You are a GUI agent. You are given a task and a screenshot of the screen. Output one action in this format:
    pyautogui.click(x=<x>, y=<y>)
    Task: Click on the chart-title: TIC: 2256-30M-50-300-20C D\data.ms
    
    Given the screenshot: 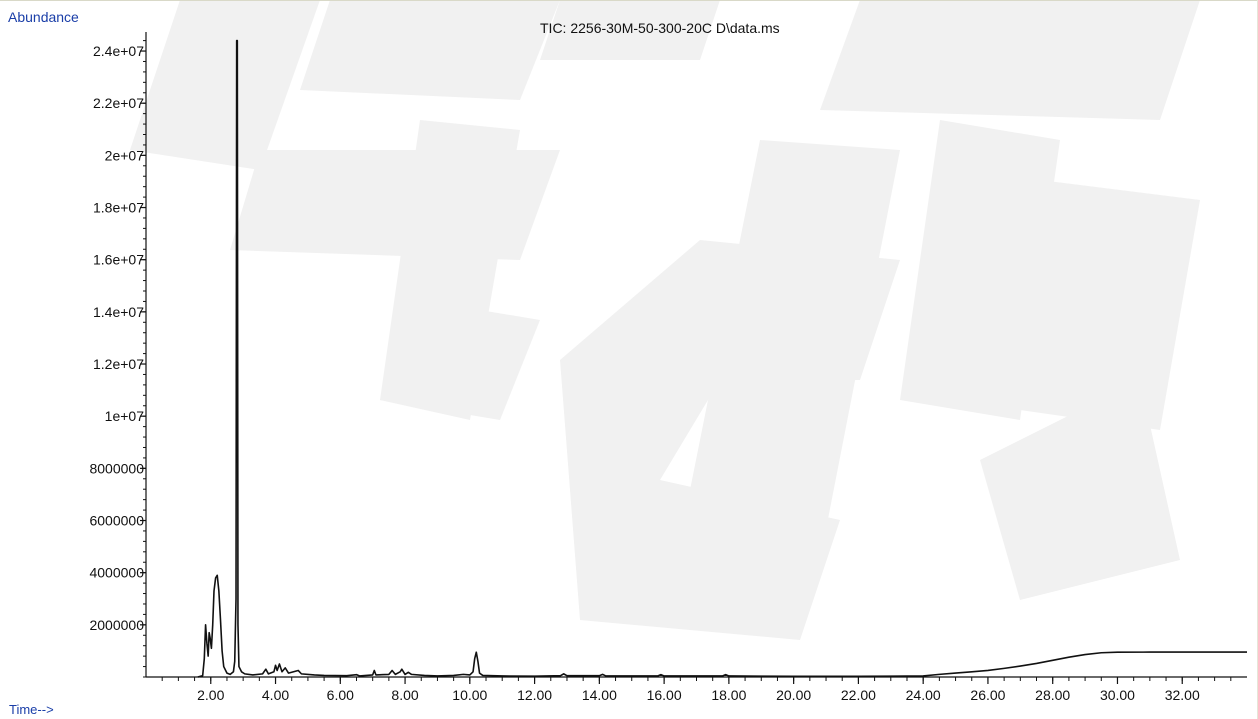 What is the action you would take?
    pyautogui.click(x=660, y=28)
    